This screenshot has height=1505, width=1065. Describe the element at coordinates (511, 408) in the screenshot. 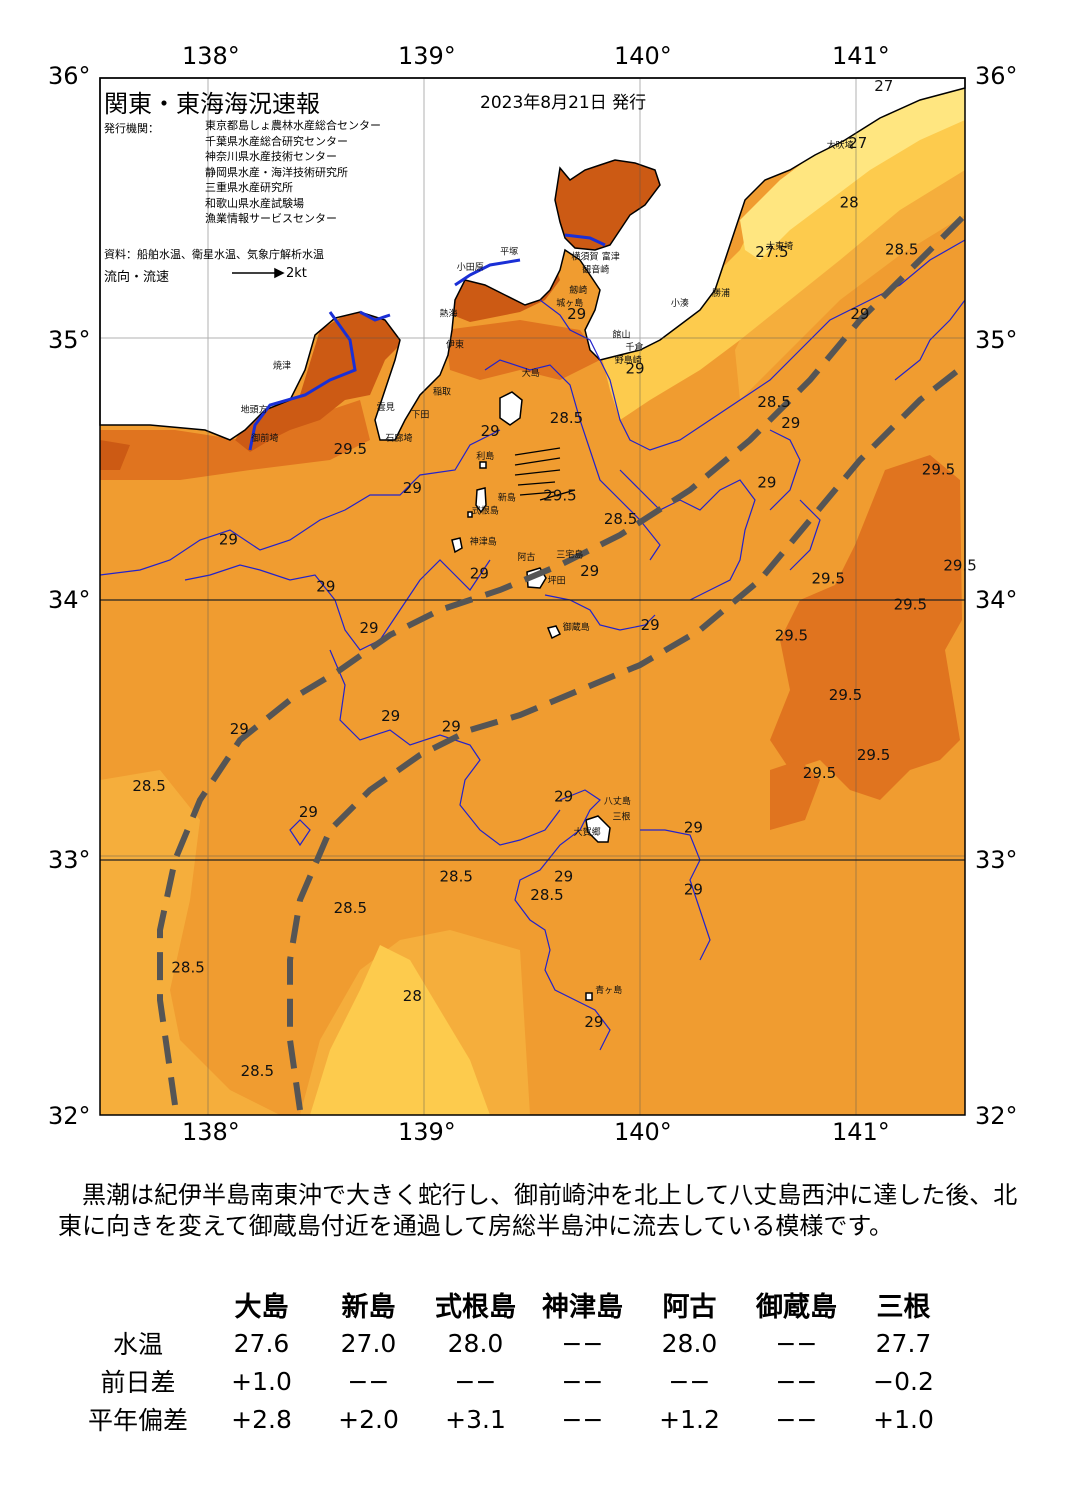

I see `oshima-island` at that location.